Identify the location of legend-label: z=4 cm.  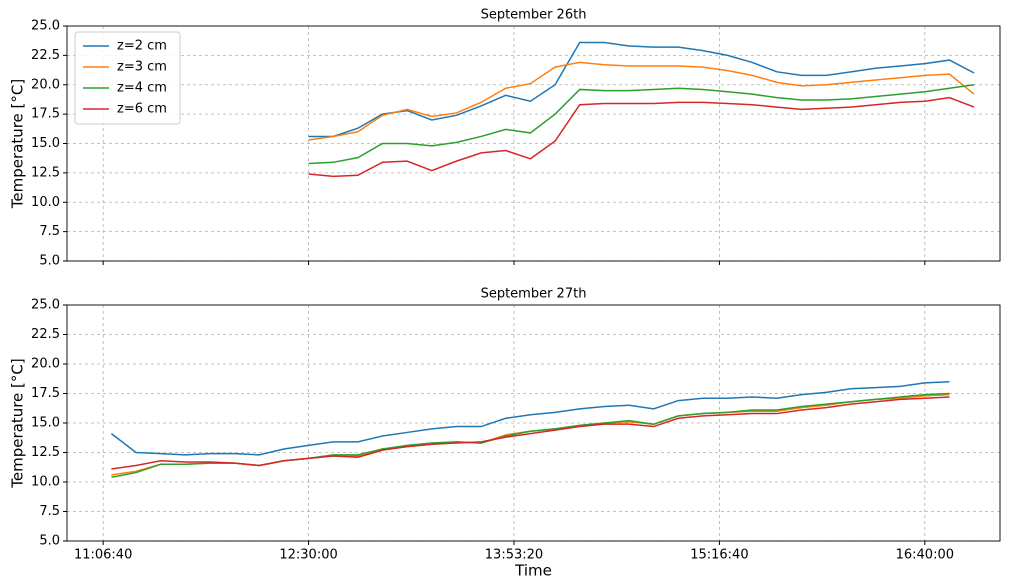
(142, 88).